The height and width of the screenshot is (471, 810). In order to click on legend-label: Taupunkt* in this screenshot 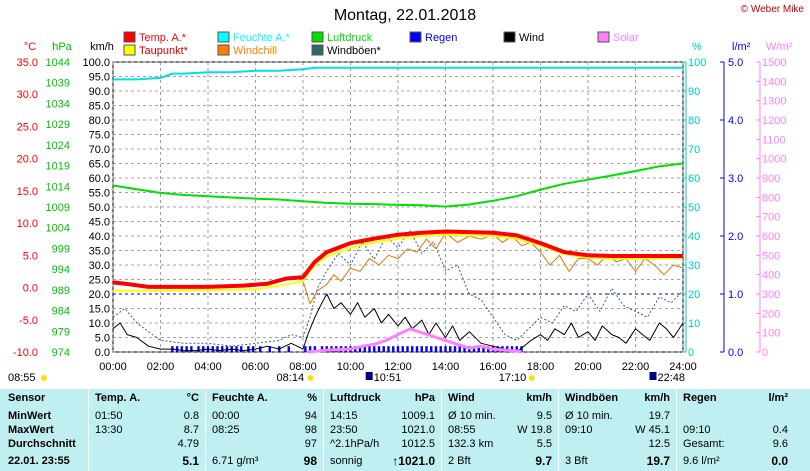, I will do `click(164, 51)`.